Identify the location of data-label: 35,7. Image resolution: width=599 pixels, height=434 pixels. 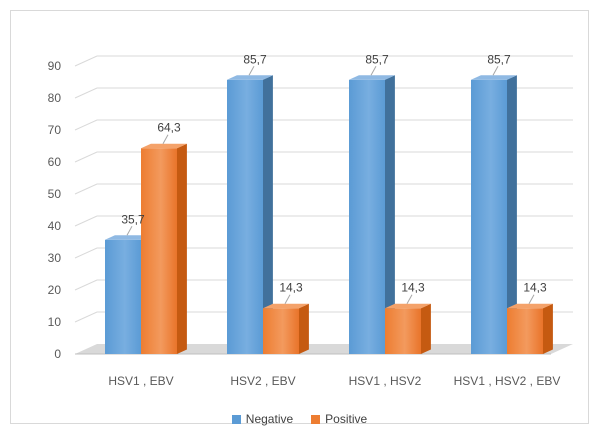
(133, 219).